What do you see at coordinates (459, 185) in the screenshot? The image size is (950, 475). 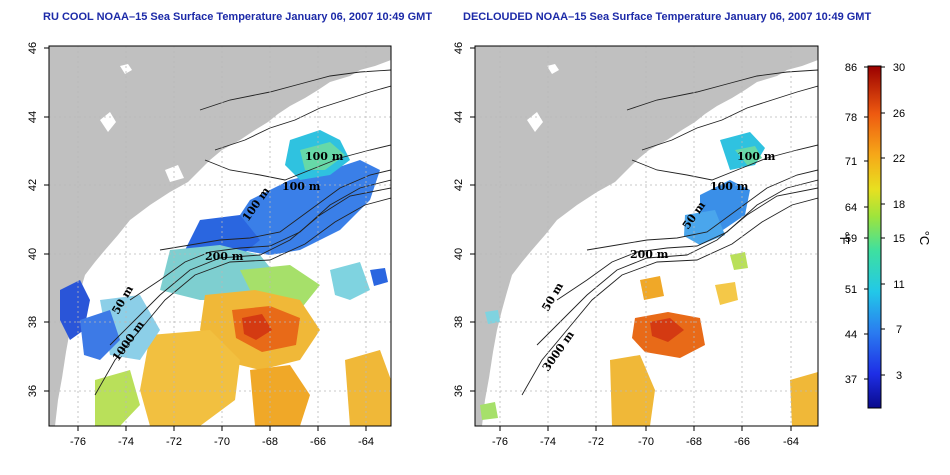 I see `right-y-tick-label: 42` at bounding box center [459, 185].